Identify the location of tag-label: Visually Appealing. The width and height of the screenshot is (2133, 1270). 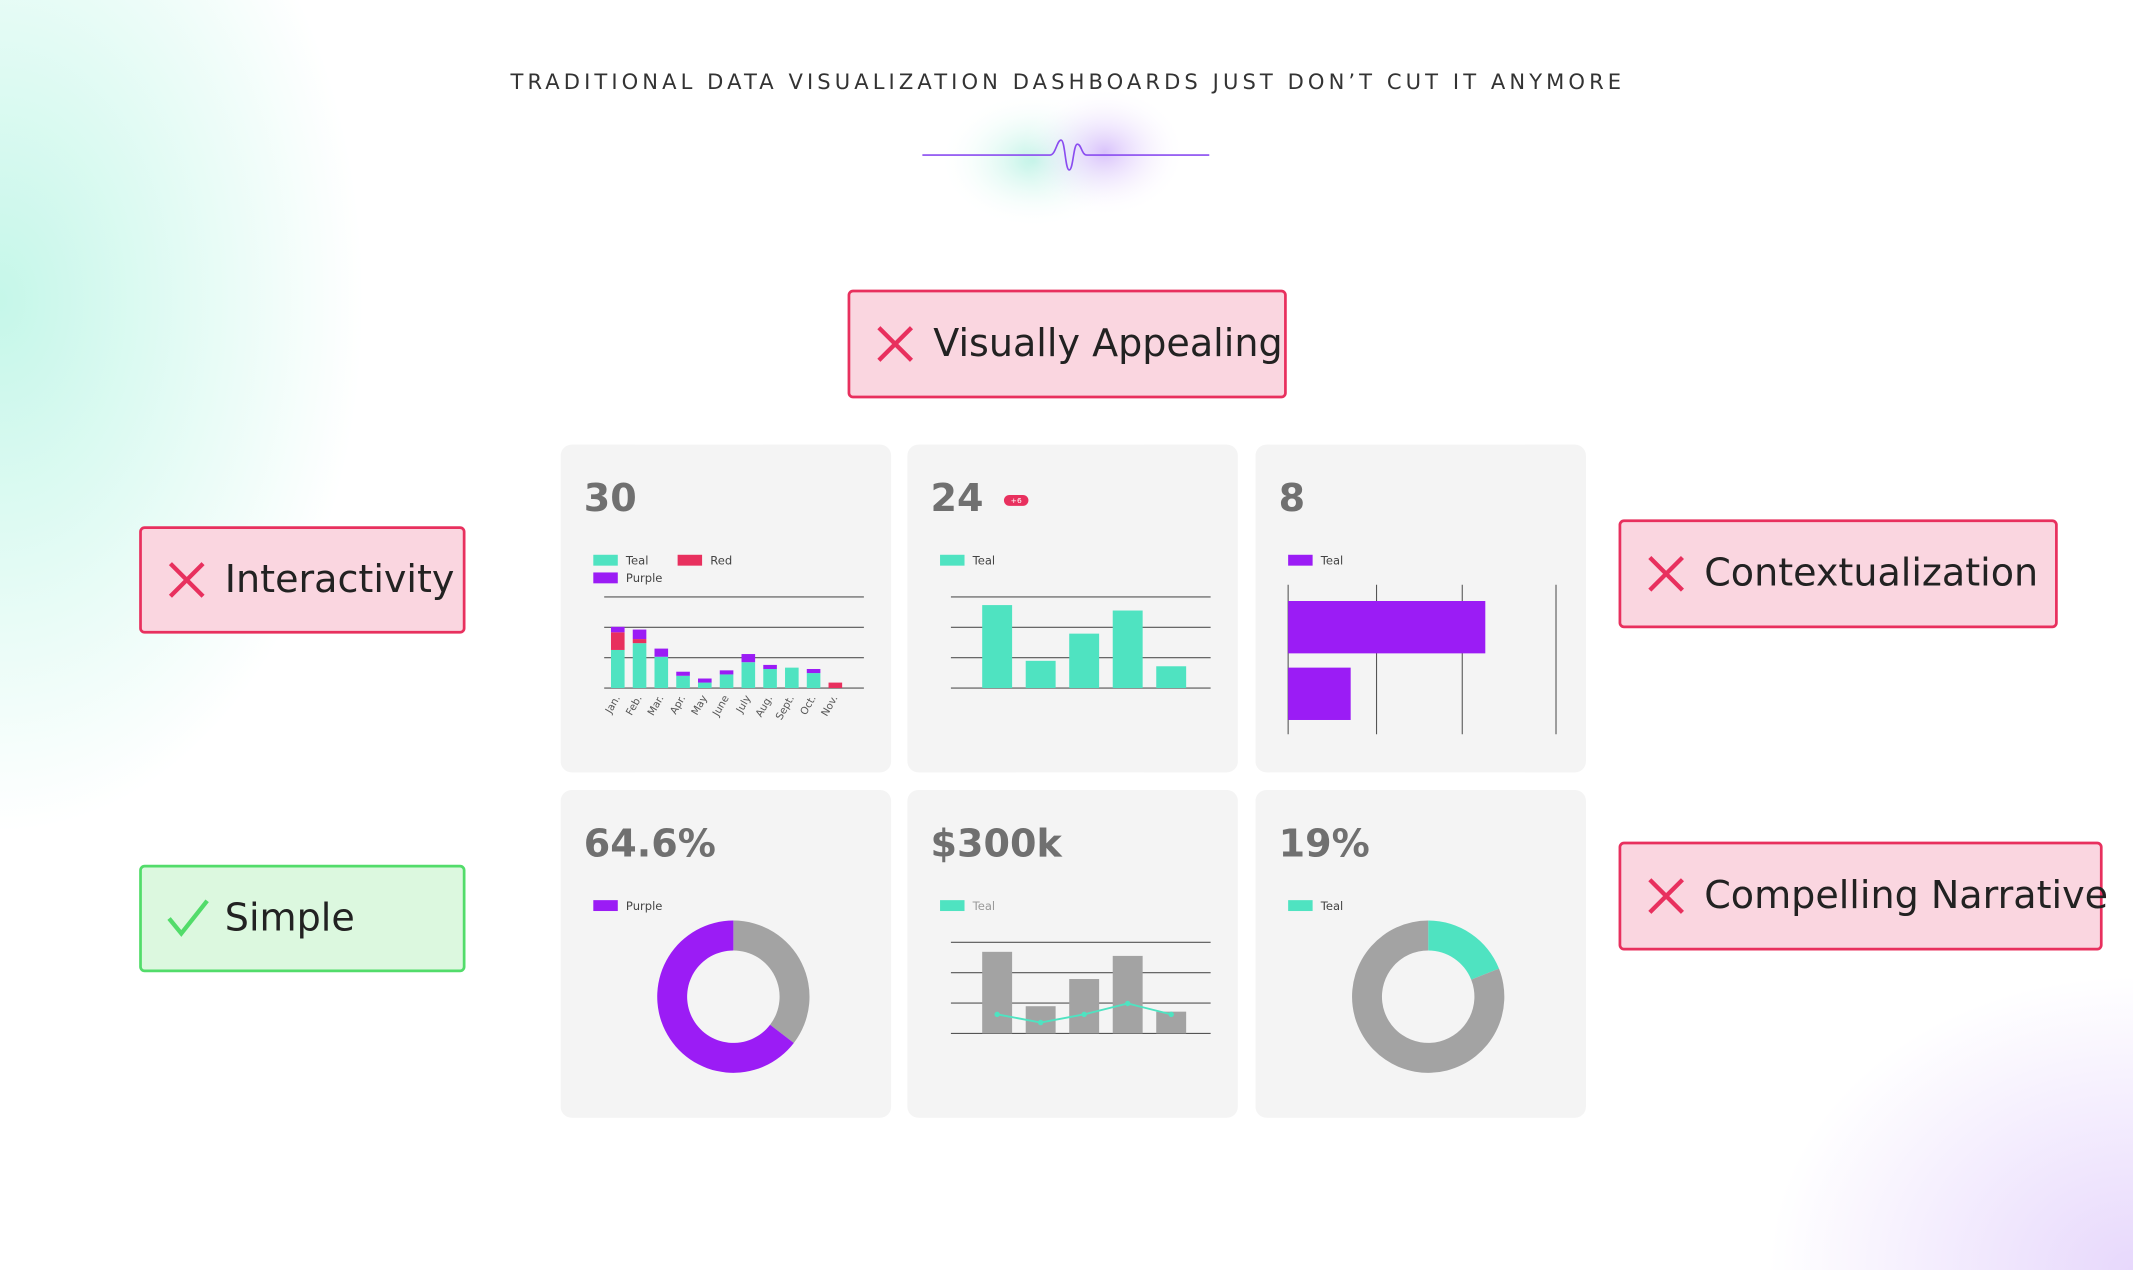
(1107, 343).